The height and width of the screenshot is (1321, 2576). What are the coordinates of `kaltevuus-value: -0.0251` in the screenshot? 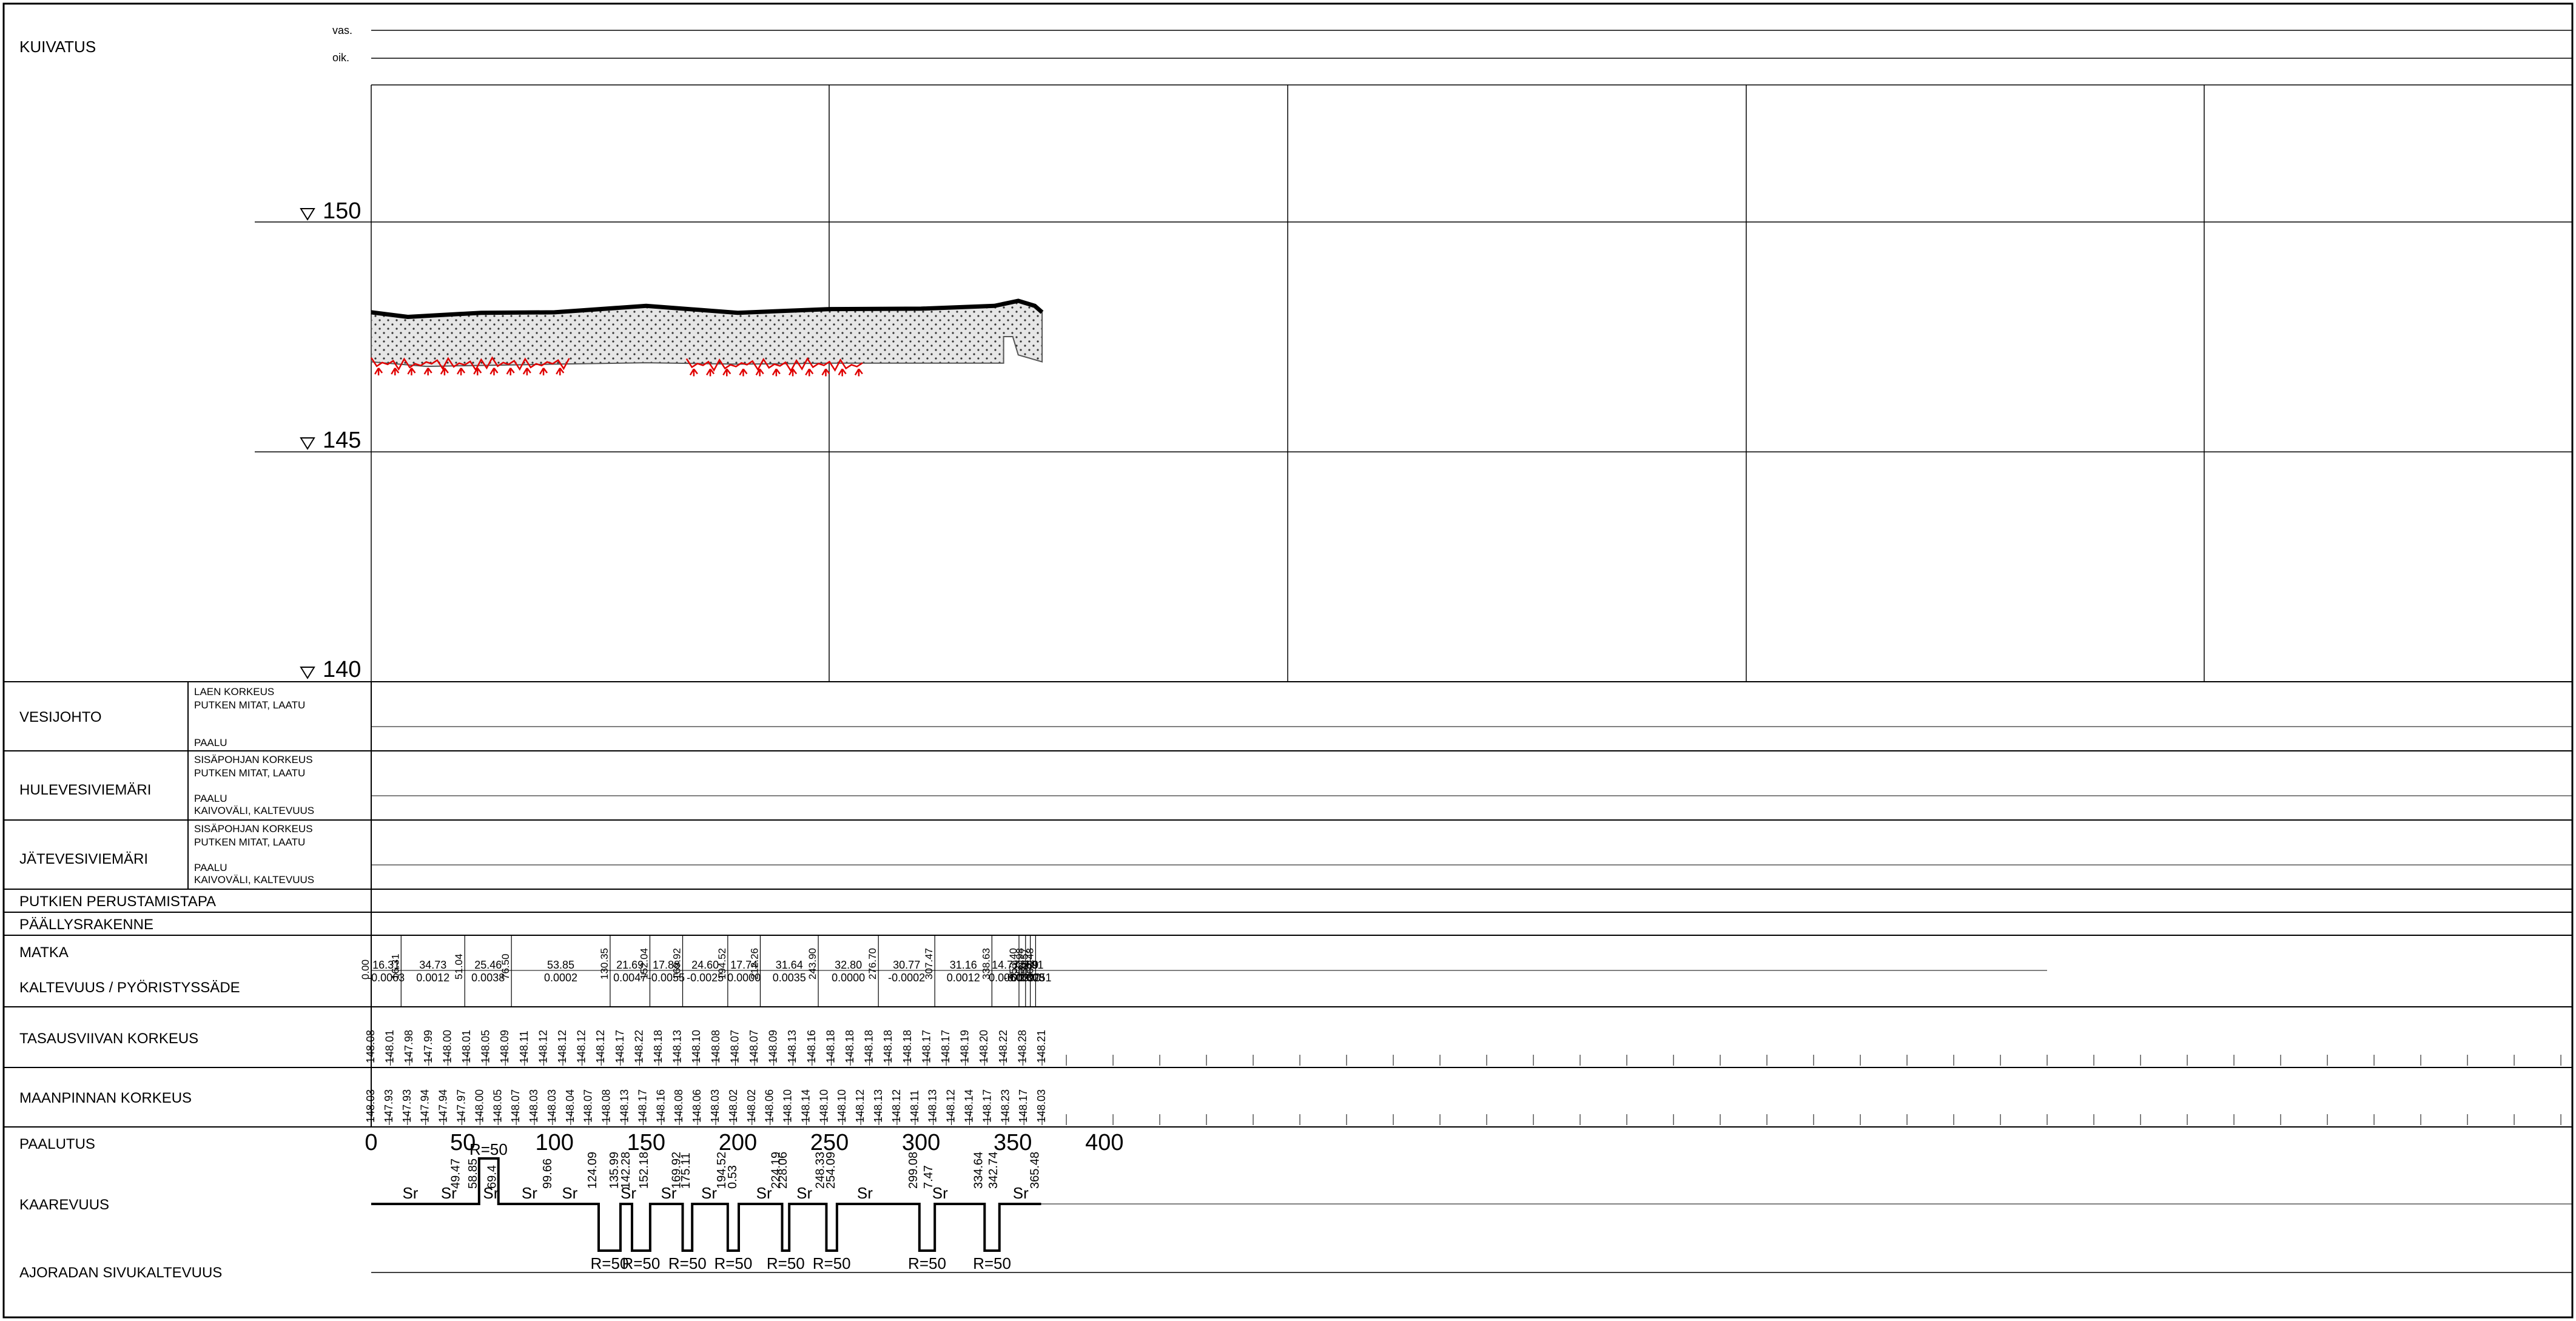 It's located at (1032, 978).